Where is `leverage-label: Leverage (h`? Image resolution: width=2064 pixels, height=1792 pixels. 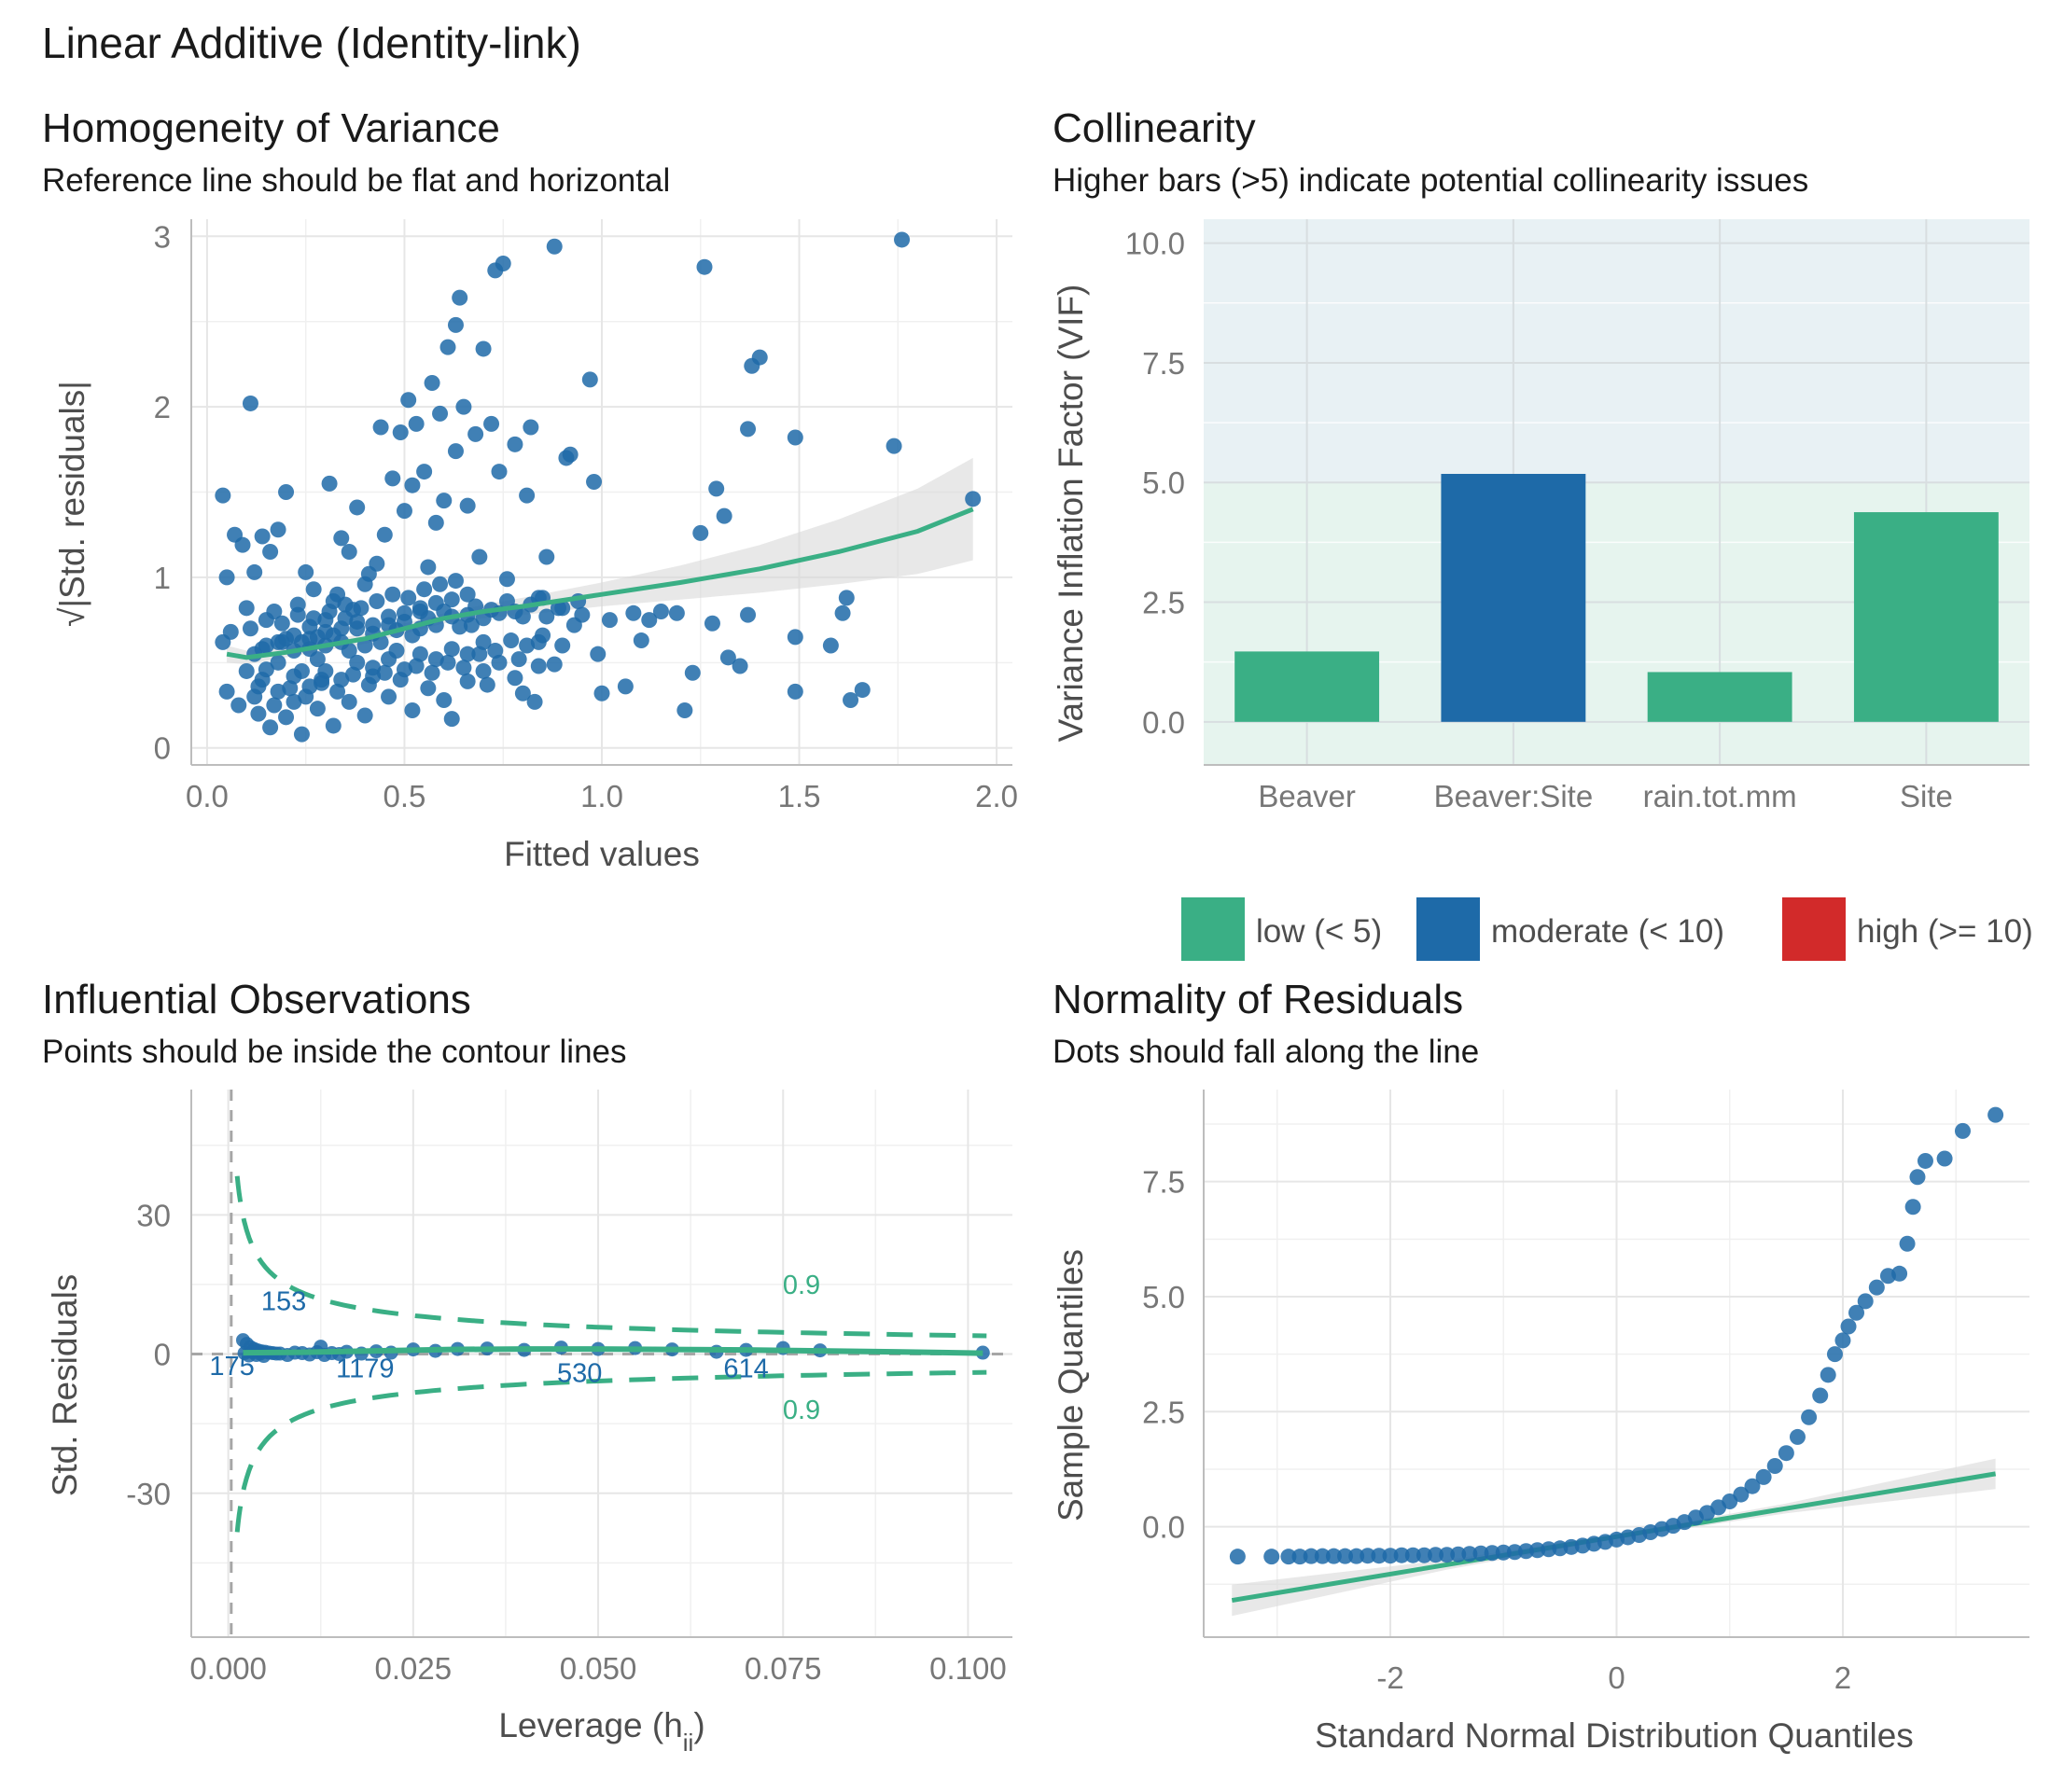 leverage-label: Leverage (h is located at coordinates (590, 1725).